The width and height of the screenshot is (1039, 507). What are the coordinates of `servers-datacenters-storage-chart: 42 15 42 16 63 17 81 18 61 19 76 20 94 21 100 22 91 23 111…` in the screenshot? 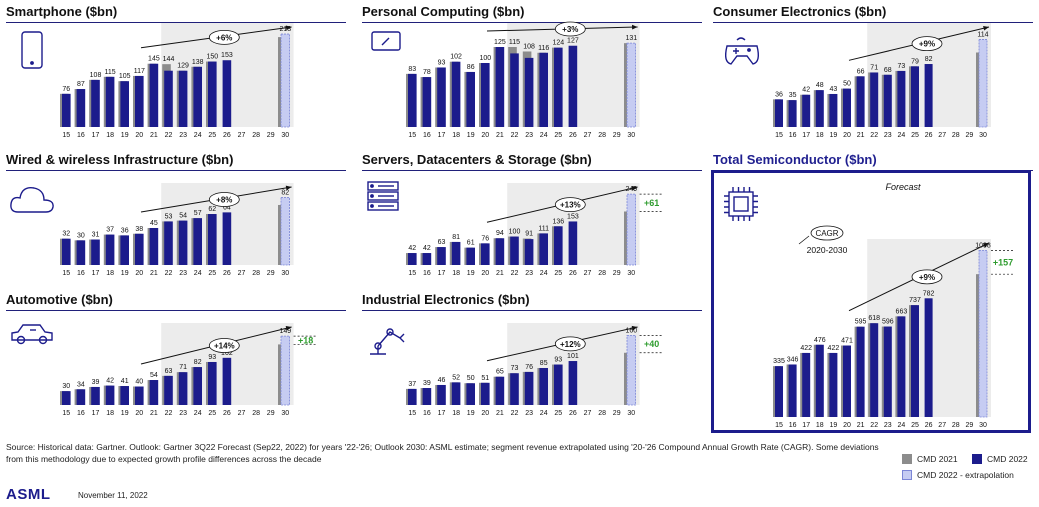 It's located at (514, 229).